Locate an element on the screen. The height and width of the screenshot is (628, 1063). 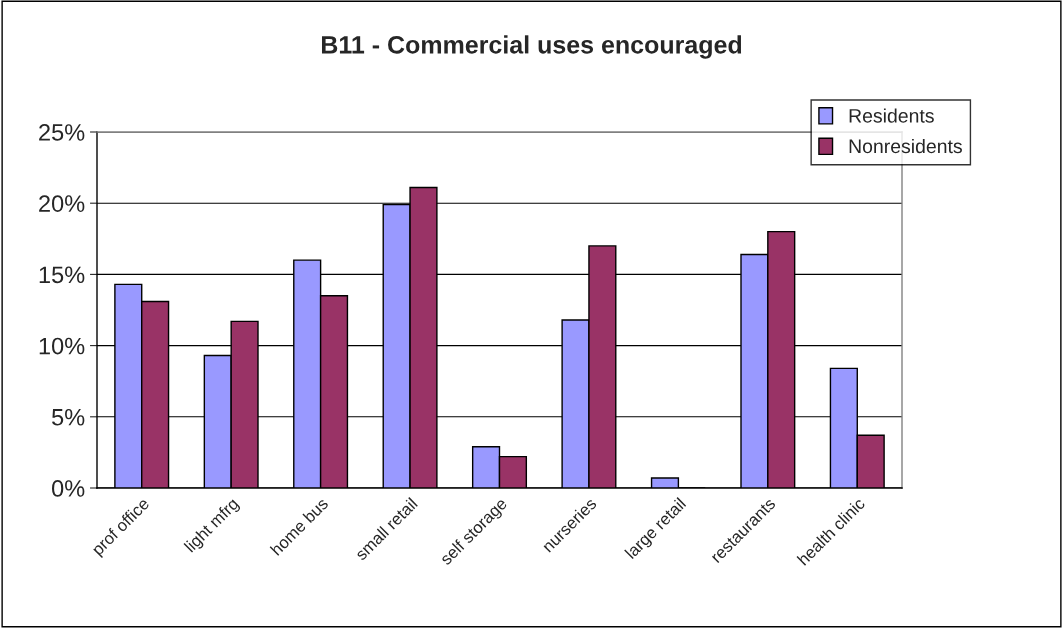
legend-label: Nonresidents is located at coordinates (905, 146).